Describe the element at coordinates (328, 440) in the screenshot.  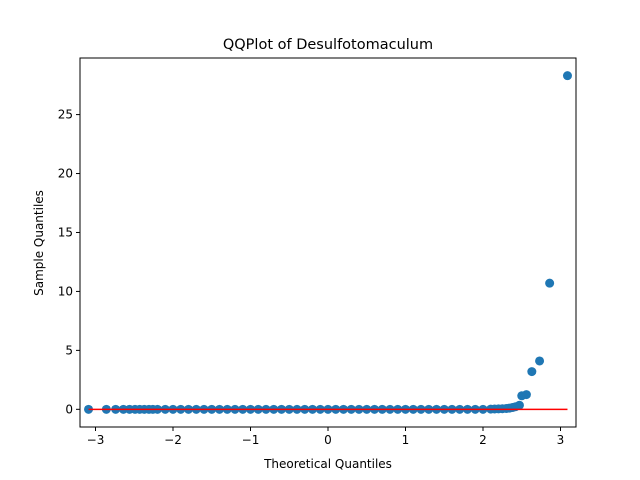
I see `x-tick-label: 0` at that location.